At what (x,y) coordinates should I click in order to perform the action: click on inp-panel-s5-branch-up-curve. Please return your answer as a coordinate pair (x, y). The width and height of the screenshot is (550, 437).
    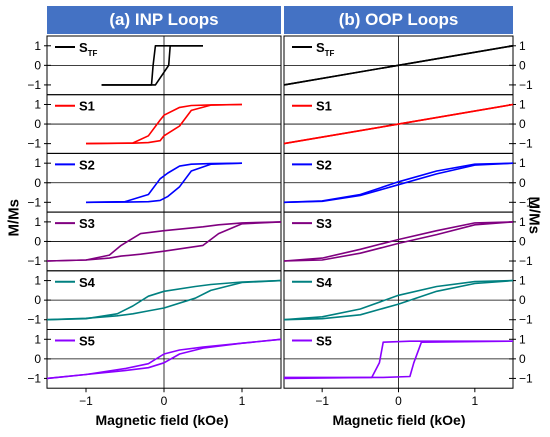
    Looking at the image, I should click on (164, 359).